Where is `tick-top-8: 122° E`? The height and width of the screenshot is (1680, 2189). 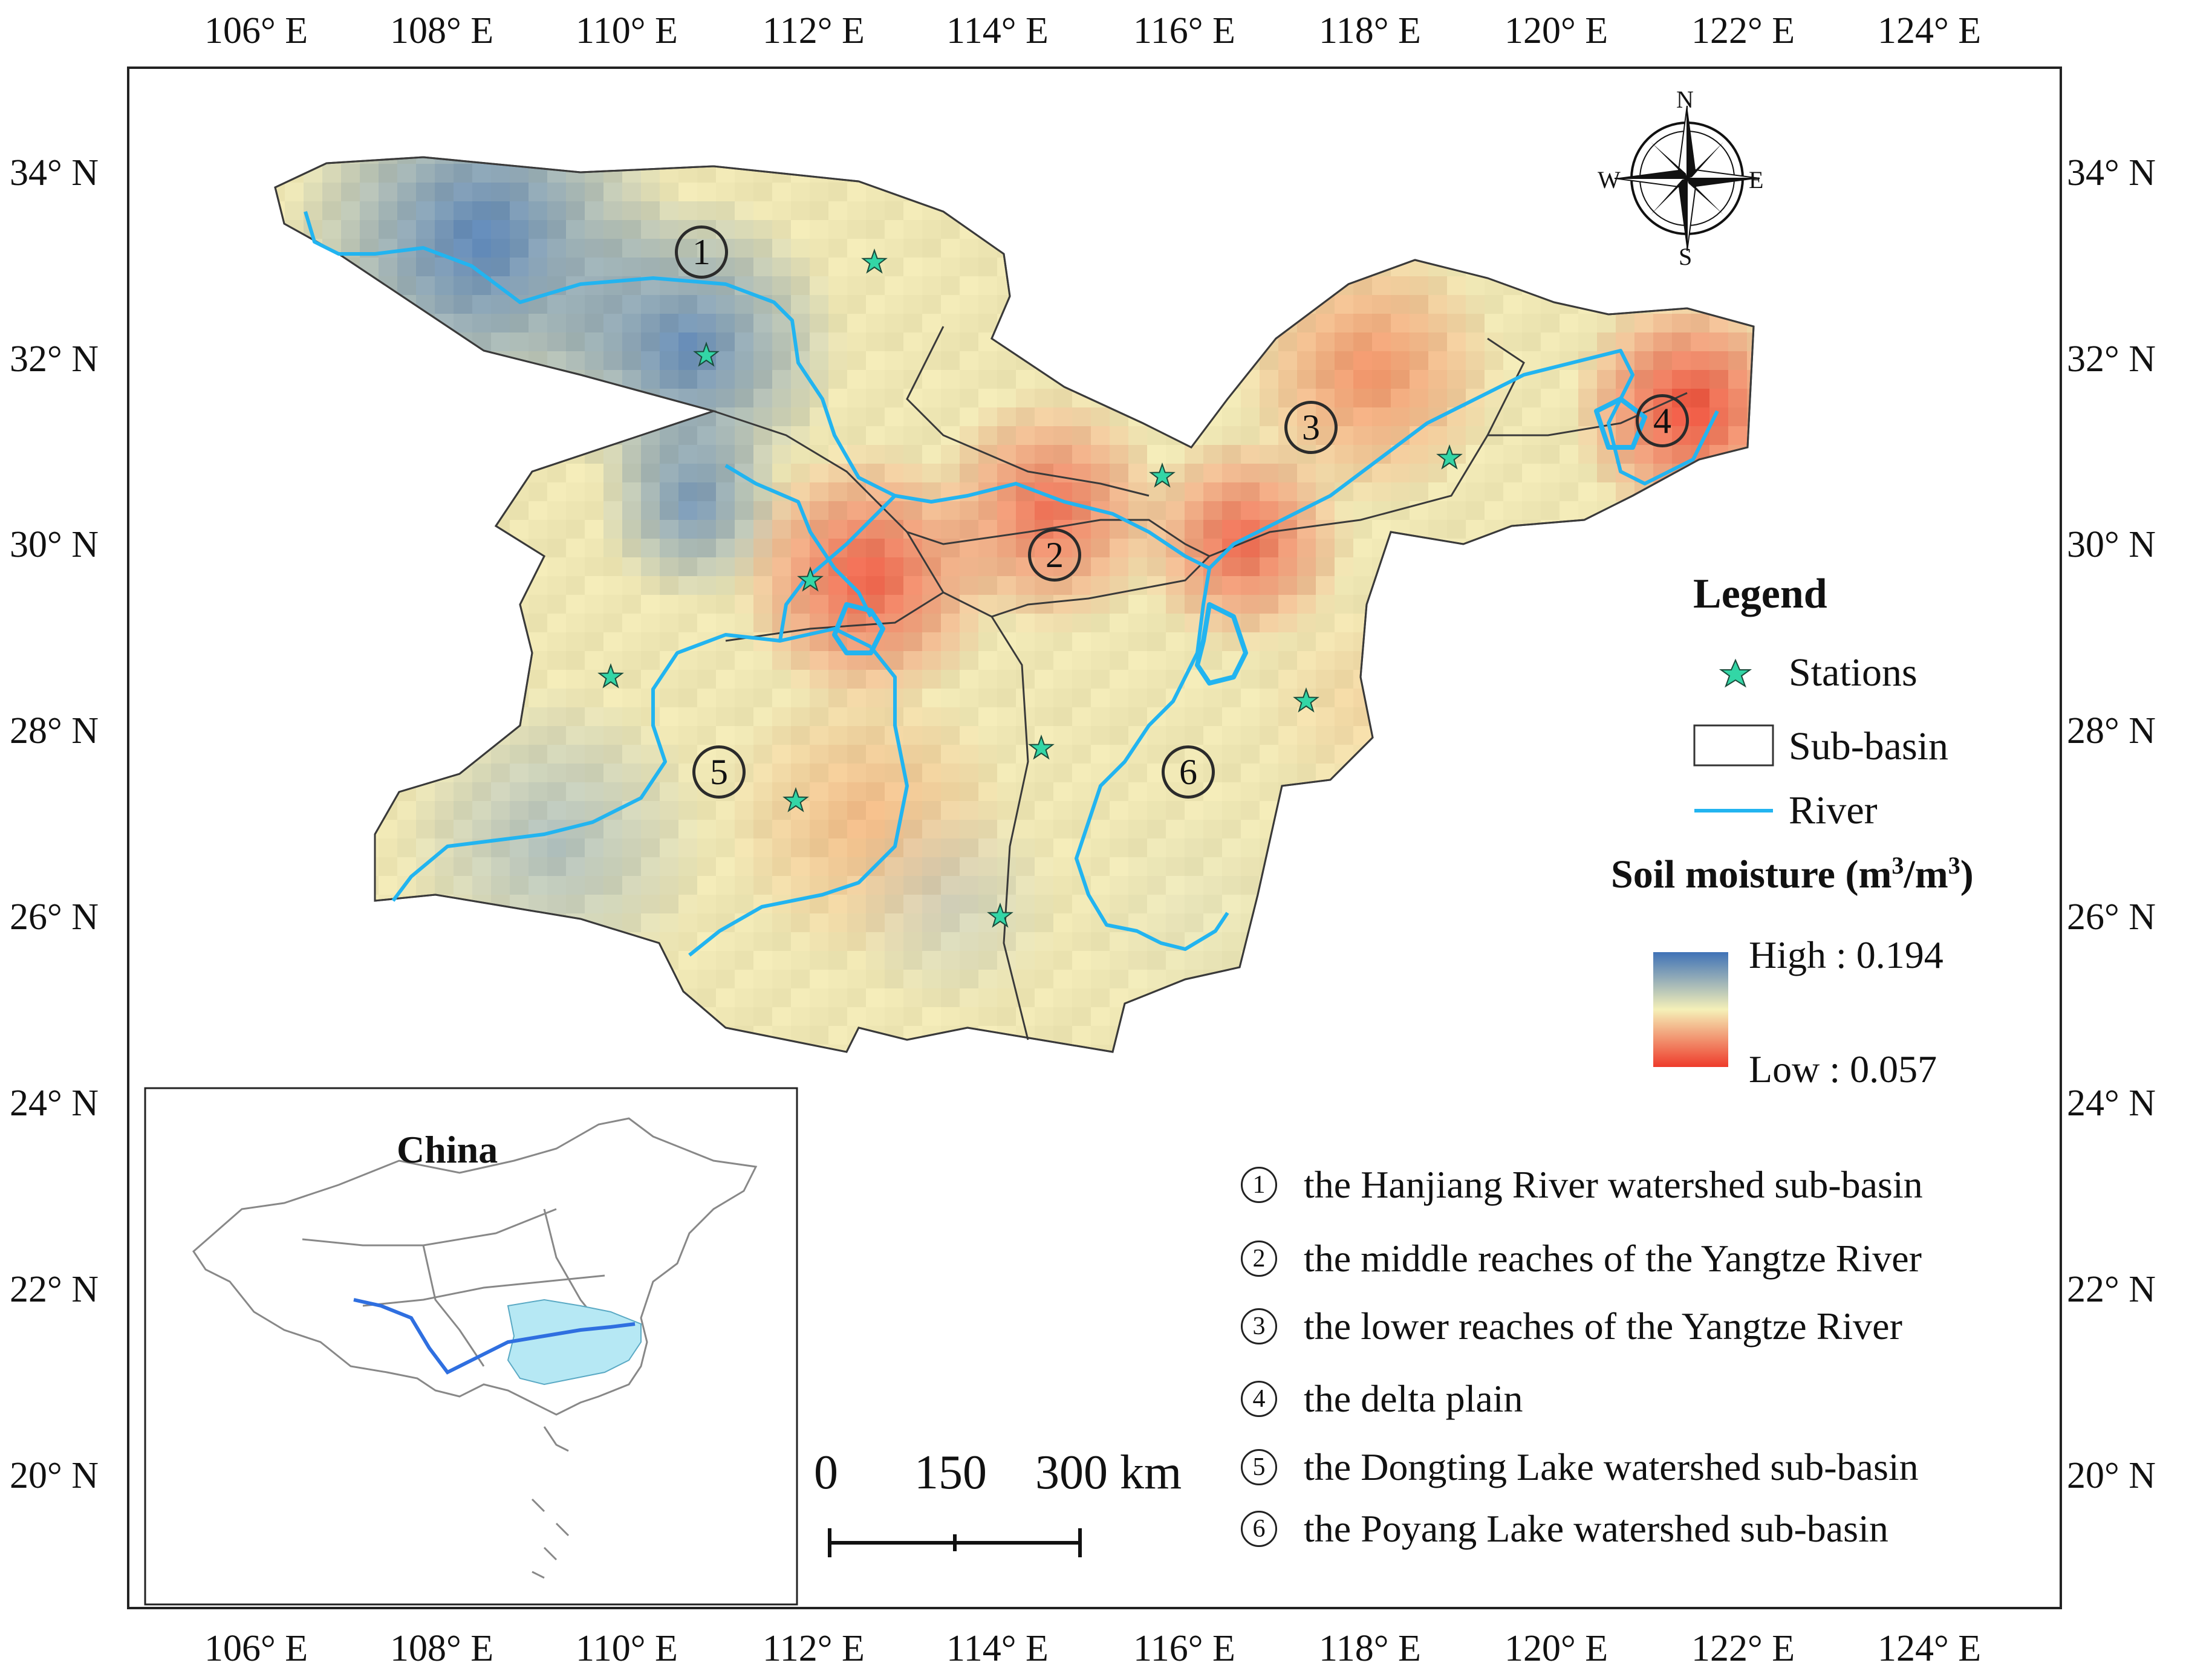 tick-top-8: 122° E is located at coordinates (1743, 30).